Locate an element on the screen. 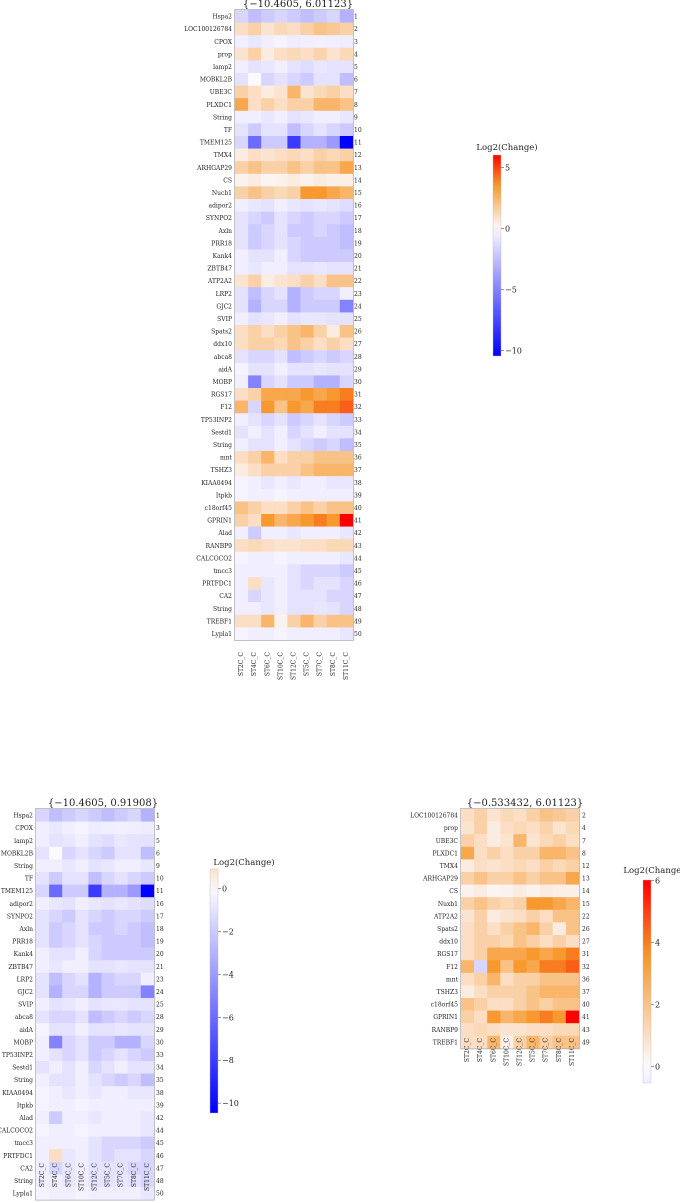 This screenshot has height=1203, width=680. row-number: 1 is located at coordinates (356, 17).